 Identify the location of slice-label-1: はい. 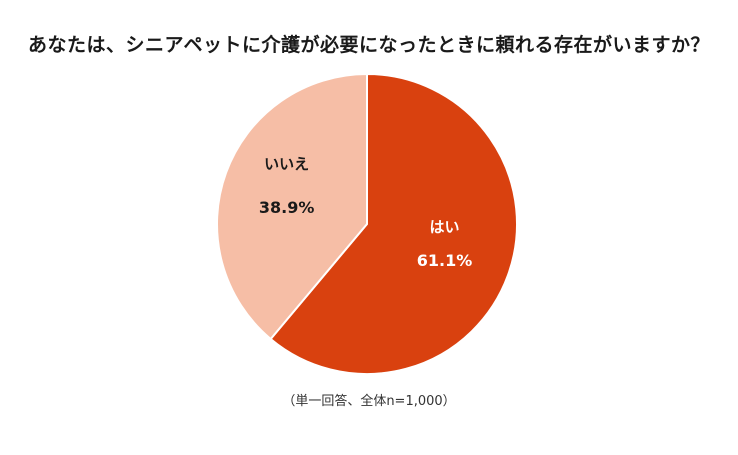
(445, 227).